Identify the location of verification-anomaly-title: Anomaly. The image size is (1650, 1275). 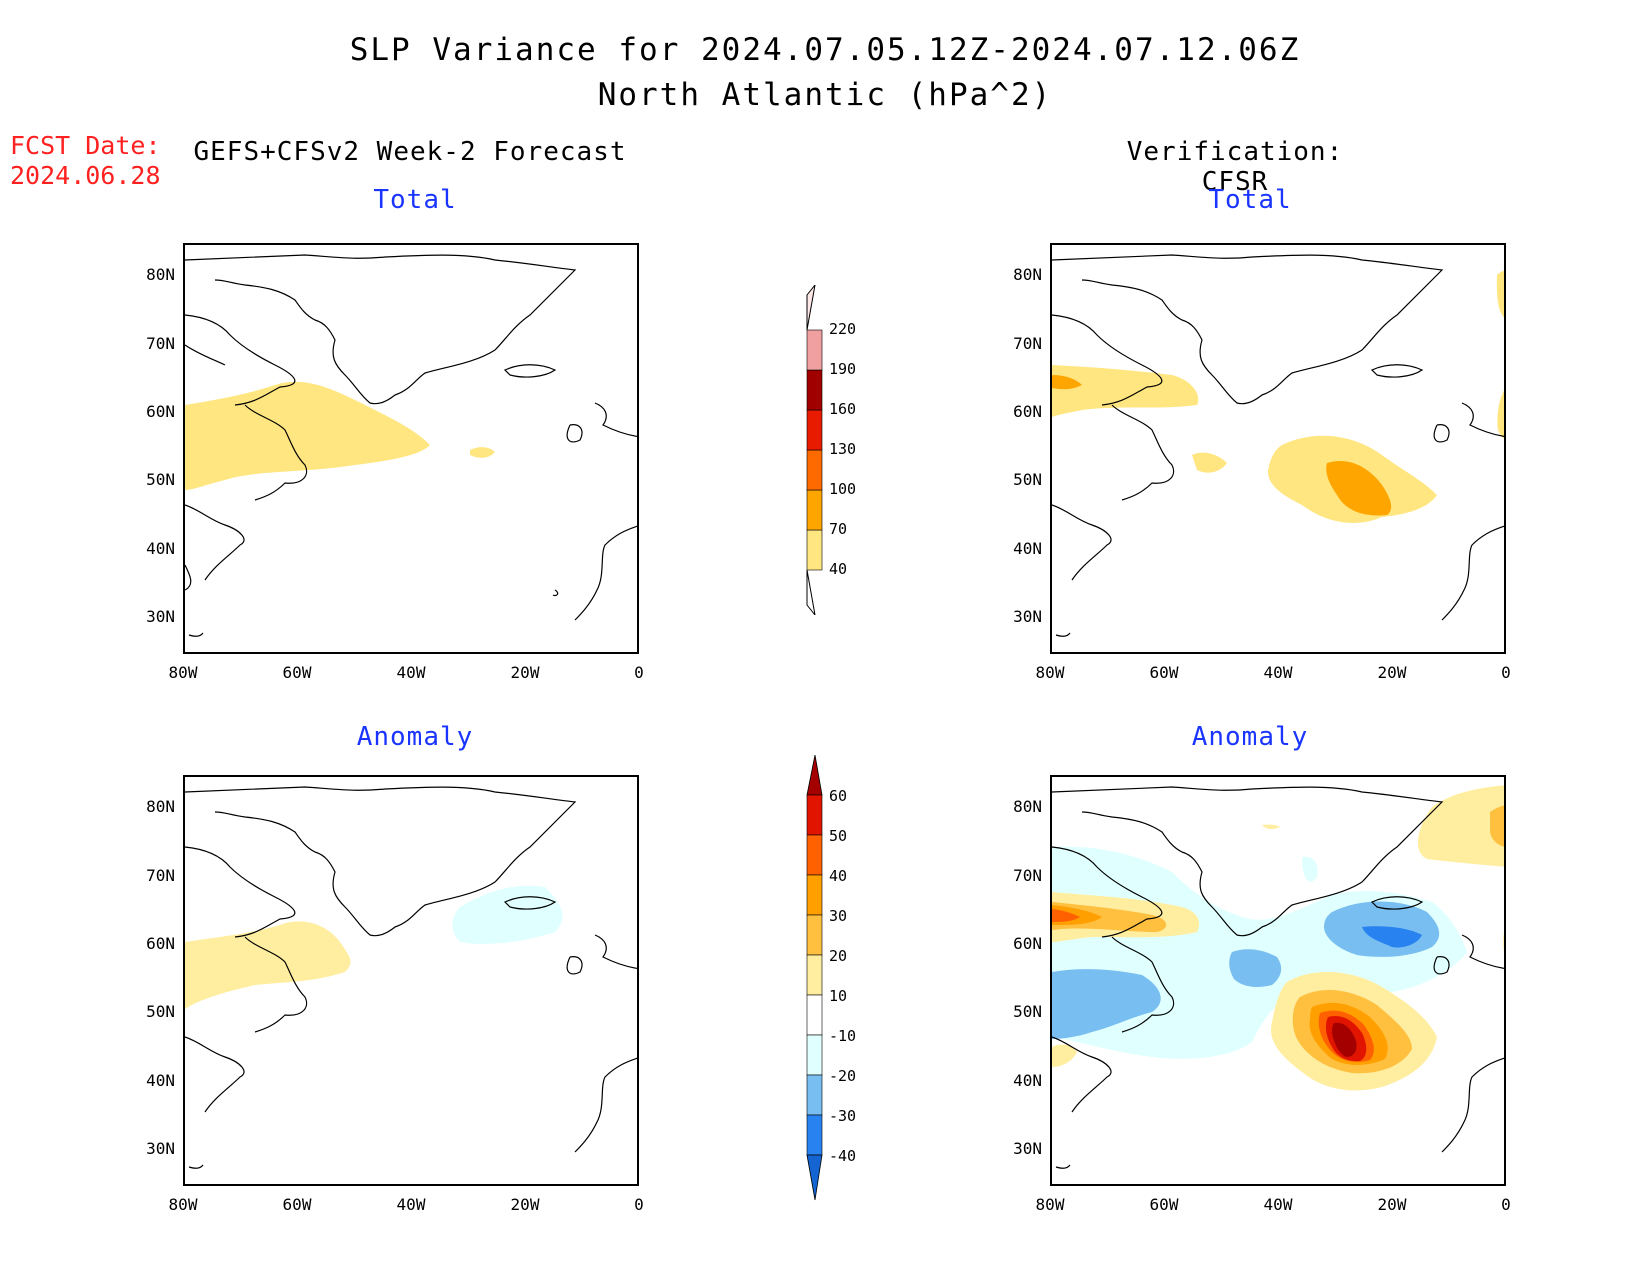
(1250, 737).